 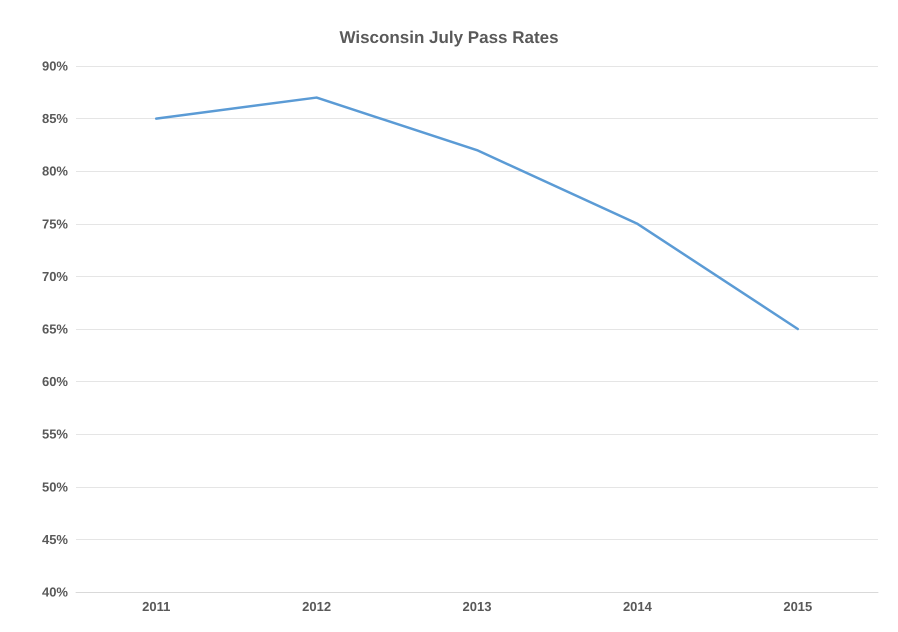 What do you see at coordinates (55, 434) in the screenshot?
I see `y-tick-label: 55%` at bounding box center [55, 434].